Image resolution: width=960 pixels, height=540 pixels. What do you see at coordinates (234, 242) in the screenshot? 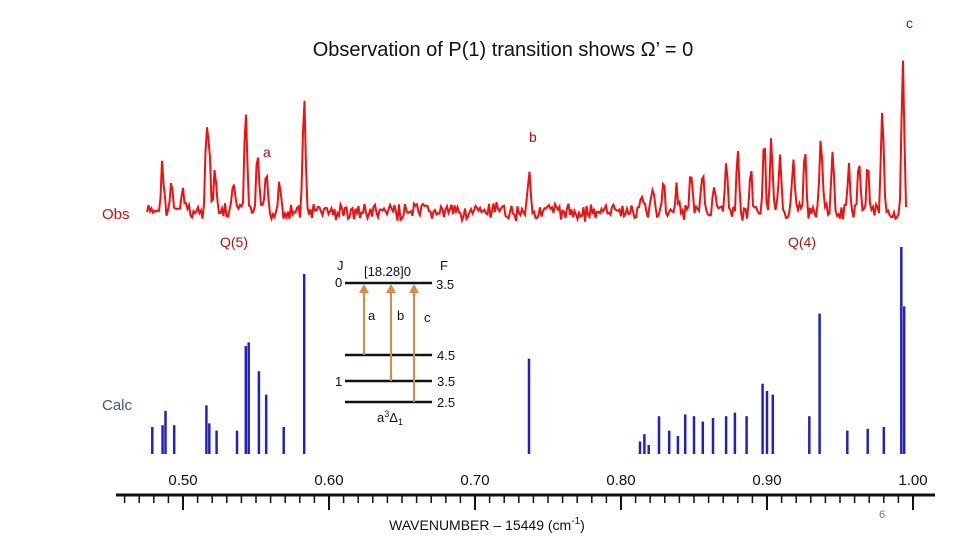
I see `q5-label: Q(5)` at bounding box center [234, 242].